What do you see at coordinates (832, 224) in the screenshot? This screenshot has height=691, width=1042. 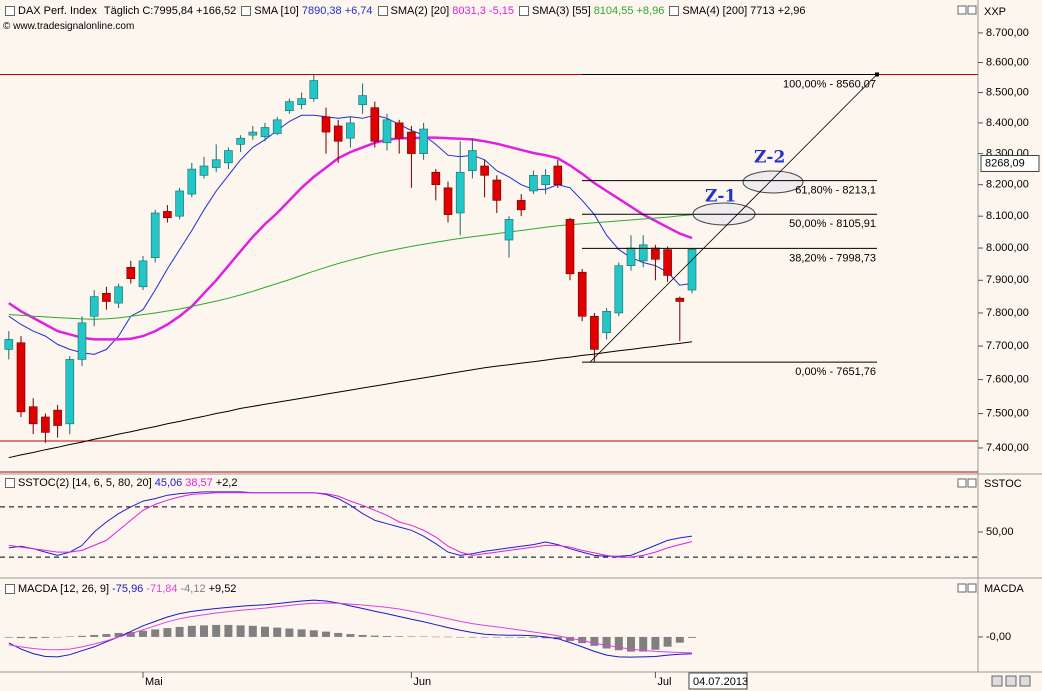 I see `fib-label: 50,00% - 8105,91` at bounding box center [832, 224].